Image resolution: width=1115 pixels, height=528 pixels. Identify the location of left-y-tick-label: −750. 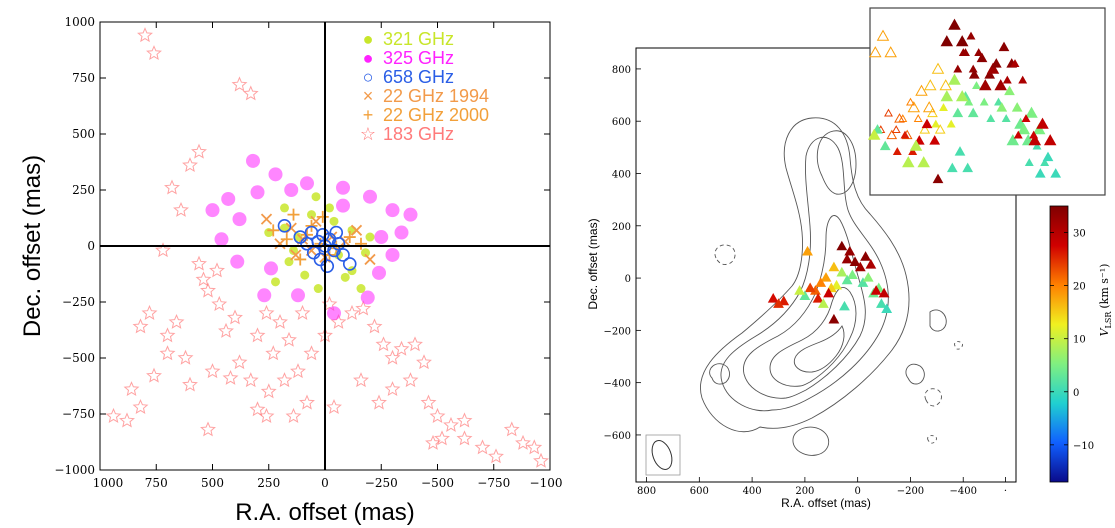
(78, 414).